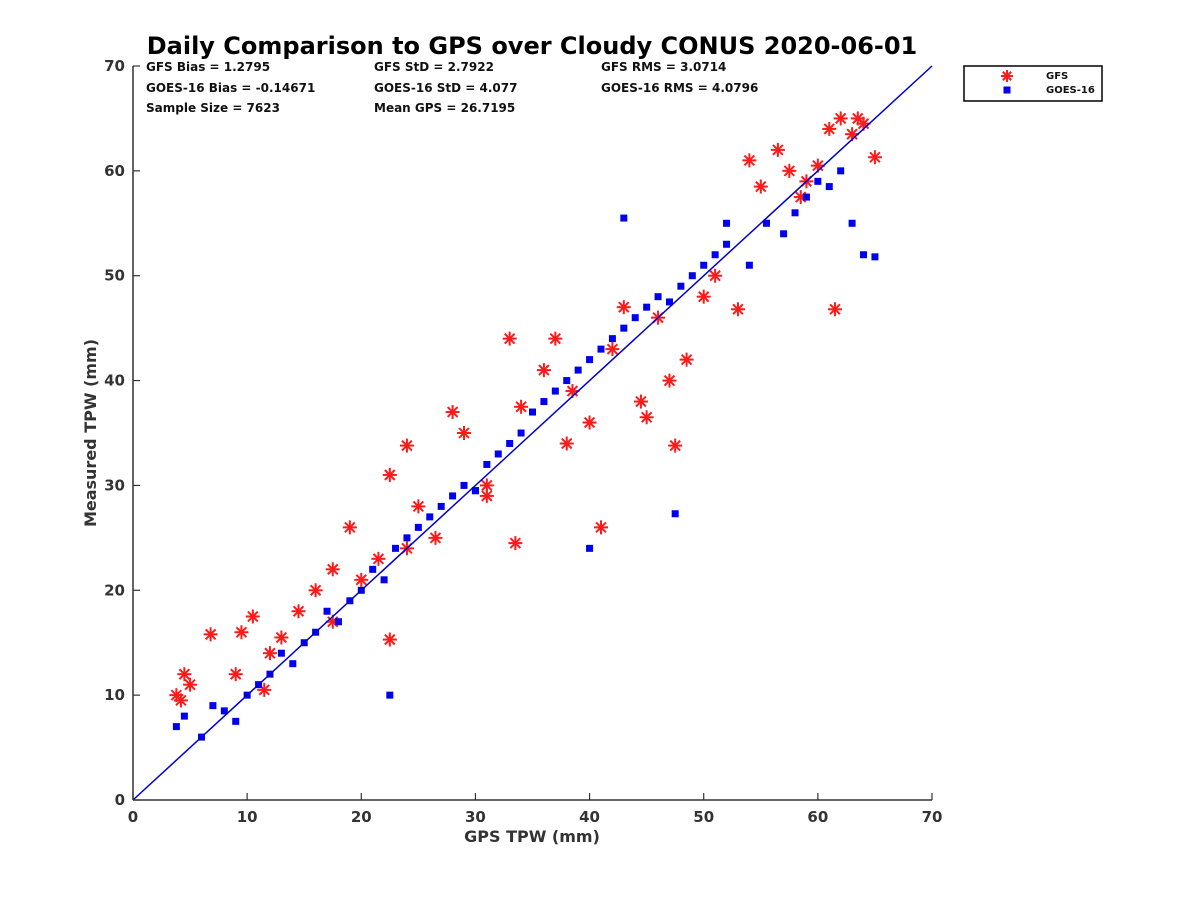 This screenshot has width=1200, height=900. What do you see at coordinates (1033, 83) in the screenshot?
I see `legend: GFS GOES-16` at bounding box center [1033, 83].